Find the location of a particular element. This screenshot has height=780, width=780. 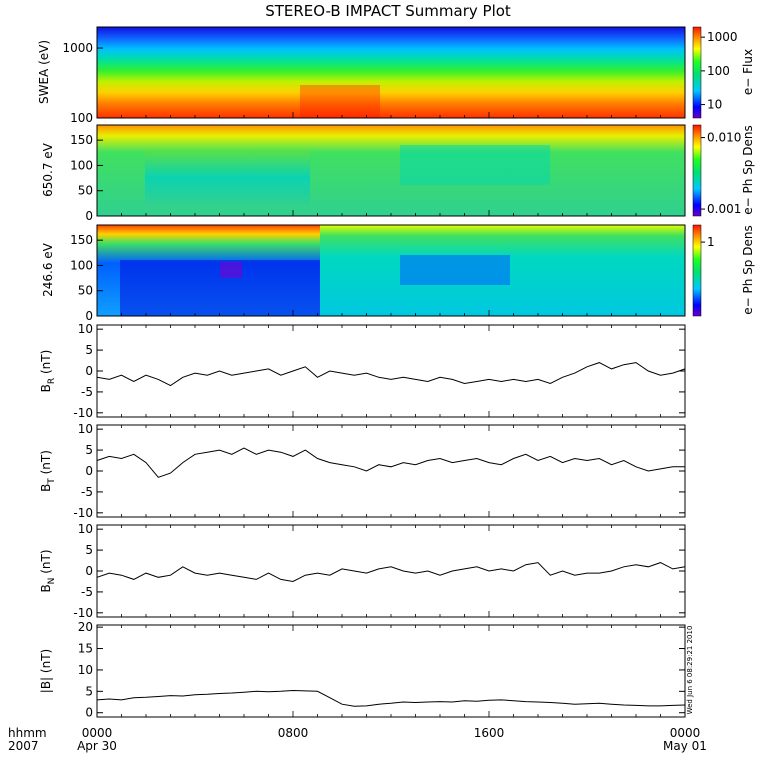

bt-ytick-label: 5 is located at coordinates (89, 450).